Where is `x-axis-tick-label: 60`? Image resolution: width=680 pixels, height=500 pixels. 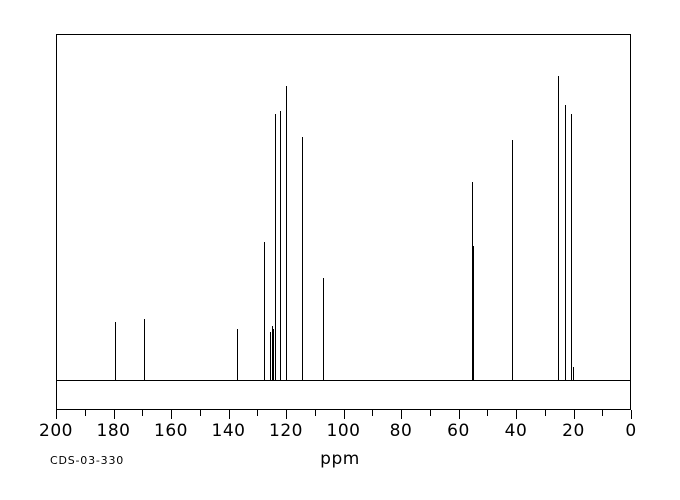
x-axis-tick-label: 60 is located at coordinates (458, 431).